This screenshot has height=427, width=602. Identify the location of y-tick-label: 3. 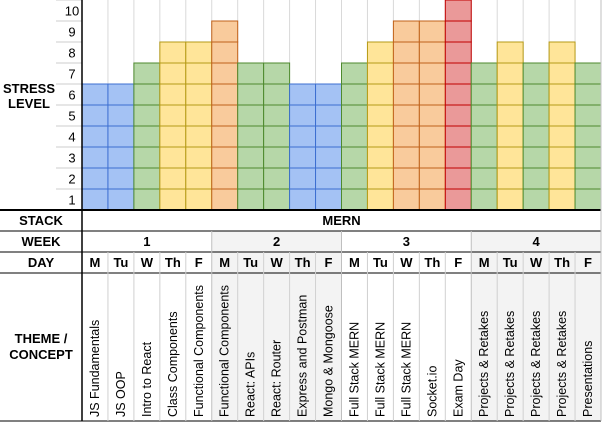
(71, 158).